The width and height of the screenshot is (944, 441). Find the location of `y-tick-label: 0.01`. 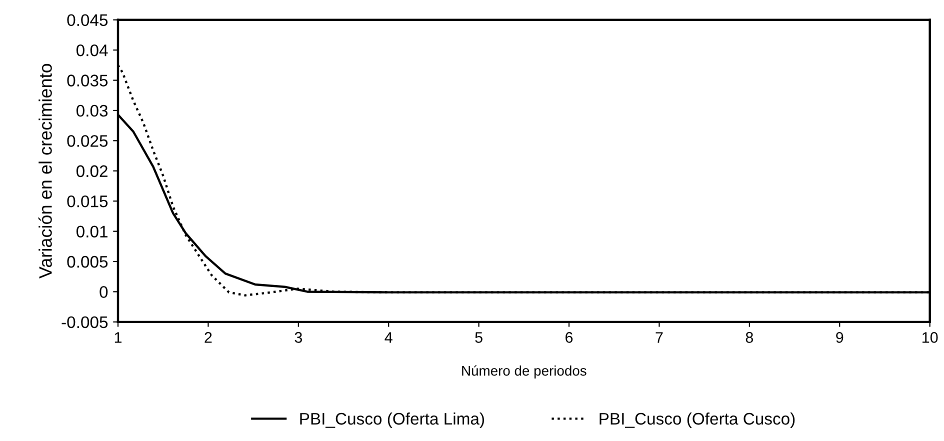

y-tick-label: 0.01 is located at coordinates (92, 232).